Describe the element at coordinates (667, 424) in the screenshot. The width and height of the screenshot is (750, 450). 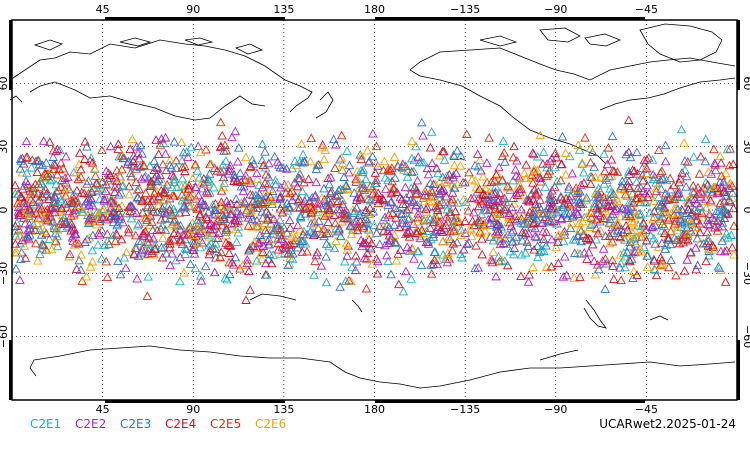
I see `product-label: UCARwet2.2025-01-24` at that location.